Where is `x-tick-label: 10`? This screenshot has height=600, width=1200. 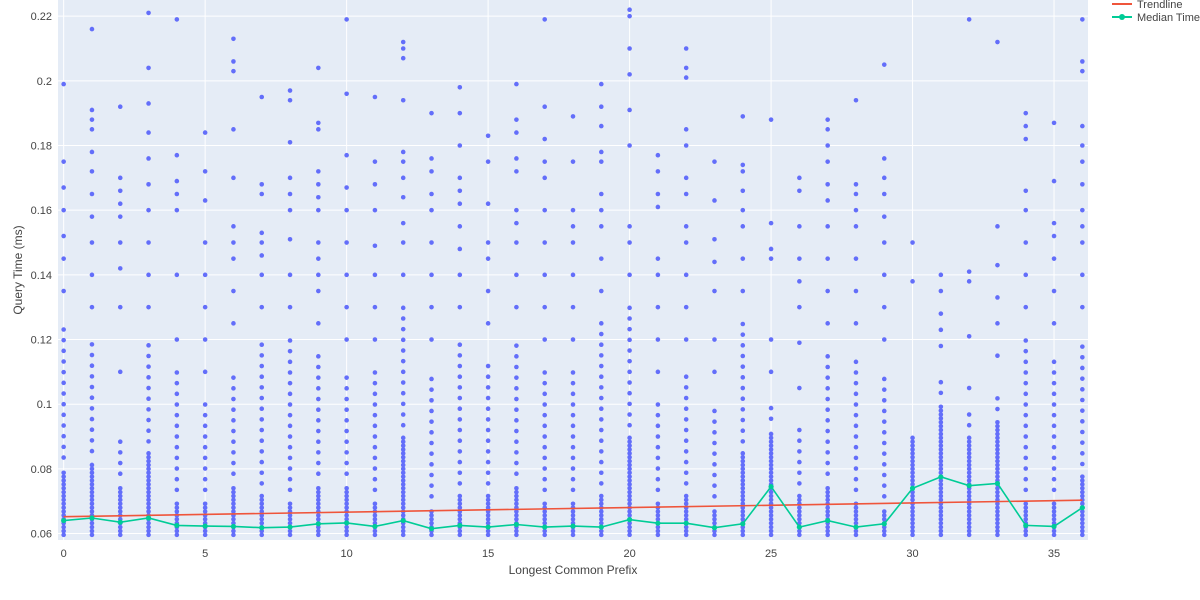
x-tick-label: 10 is located at coordinates (347, 554).